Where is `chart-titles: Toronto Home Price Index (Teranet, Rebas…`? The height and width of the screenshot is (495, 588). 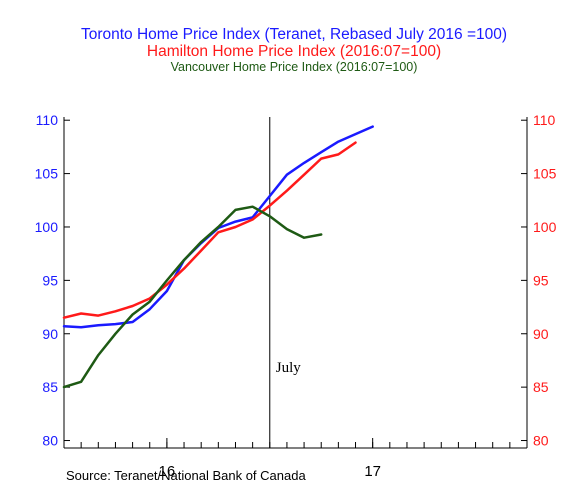
chart-titles: Toronto Home Price Index (Teranet, Rebas… is located at coordinates (294, 50).